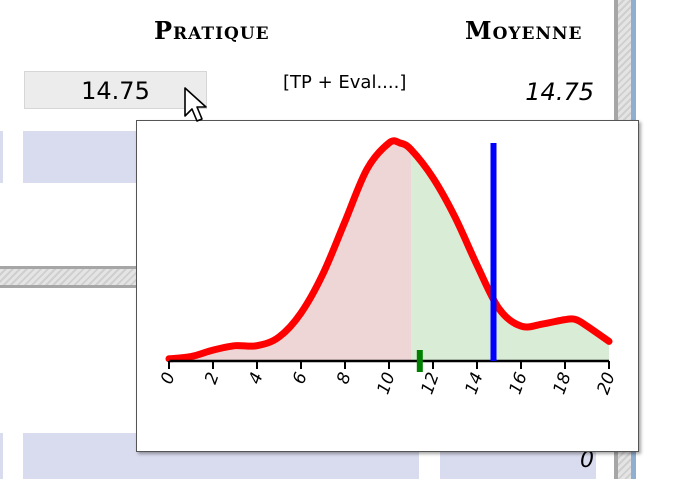  I want to click on x-tick-label: 4, so click(256, 378).